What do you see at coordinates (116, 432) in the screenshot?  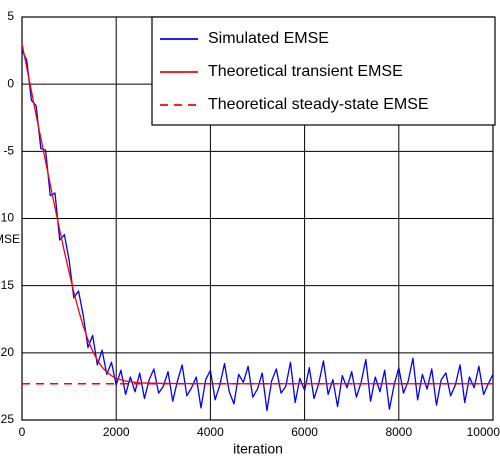 I see `x-tick-label: 2000` at bounding box center [116, 432].